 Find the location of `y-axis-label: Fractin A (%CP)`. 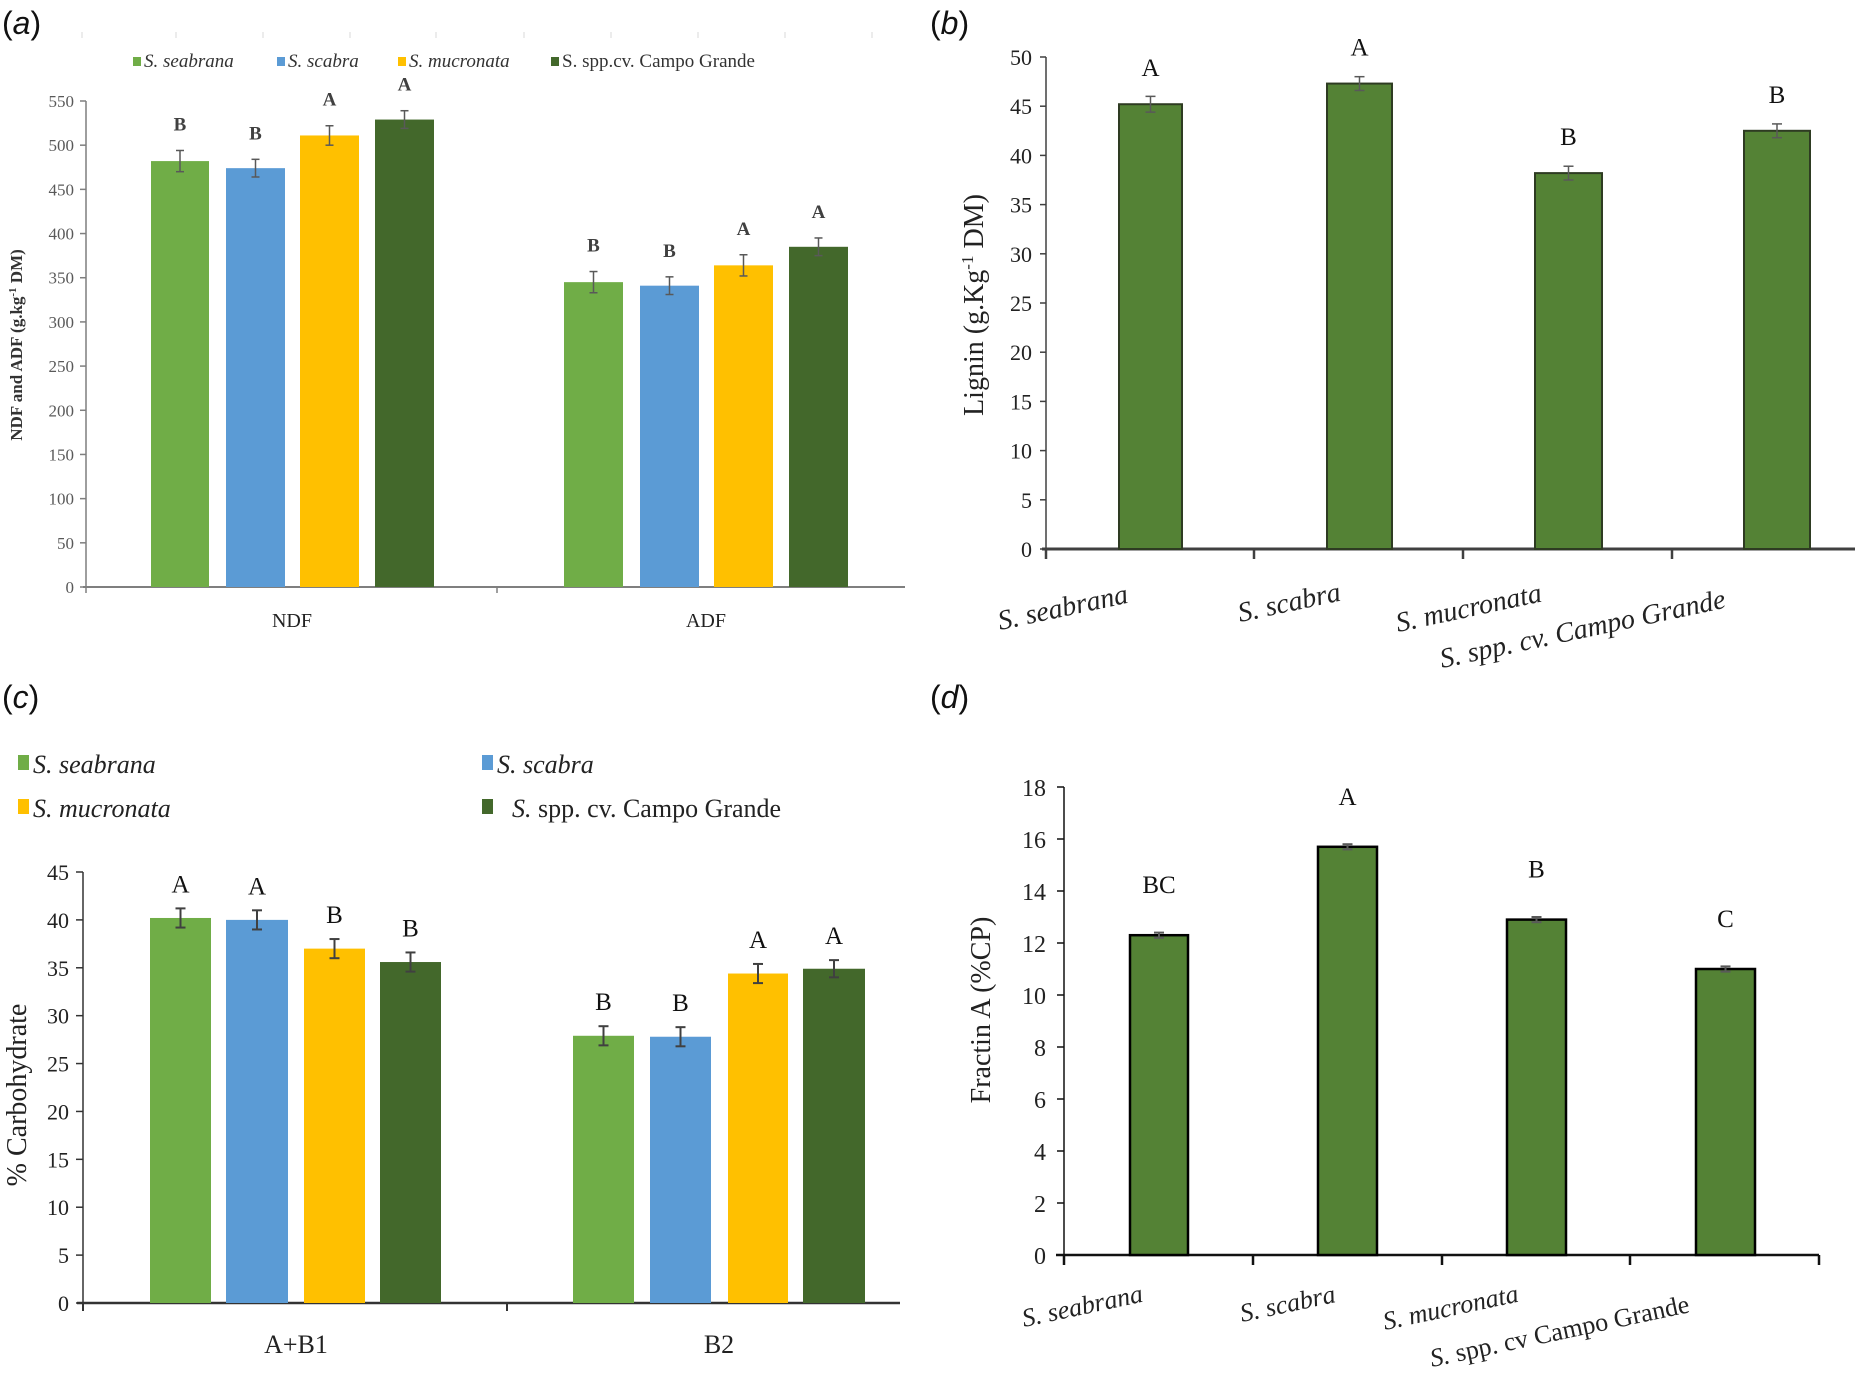

y-axis-label: Fractin A (%CP) is located at coordinates (981, 1010).